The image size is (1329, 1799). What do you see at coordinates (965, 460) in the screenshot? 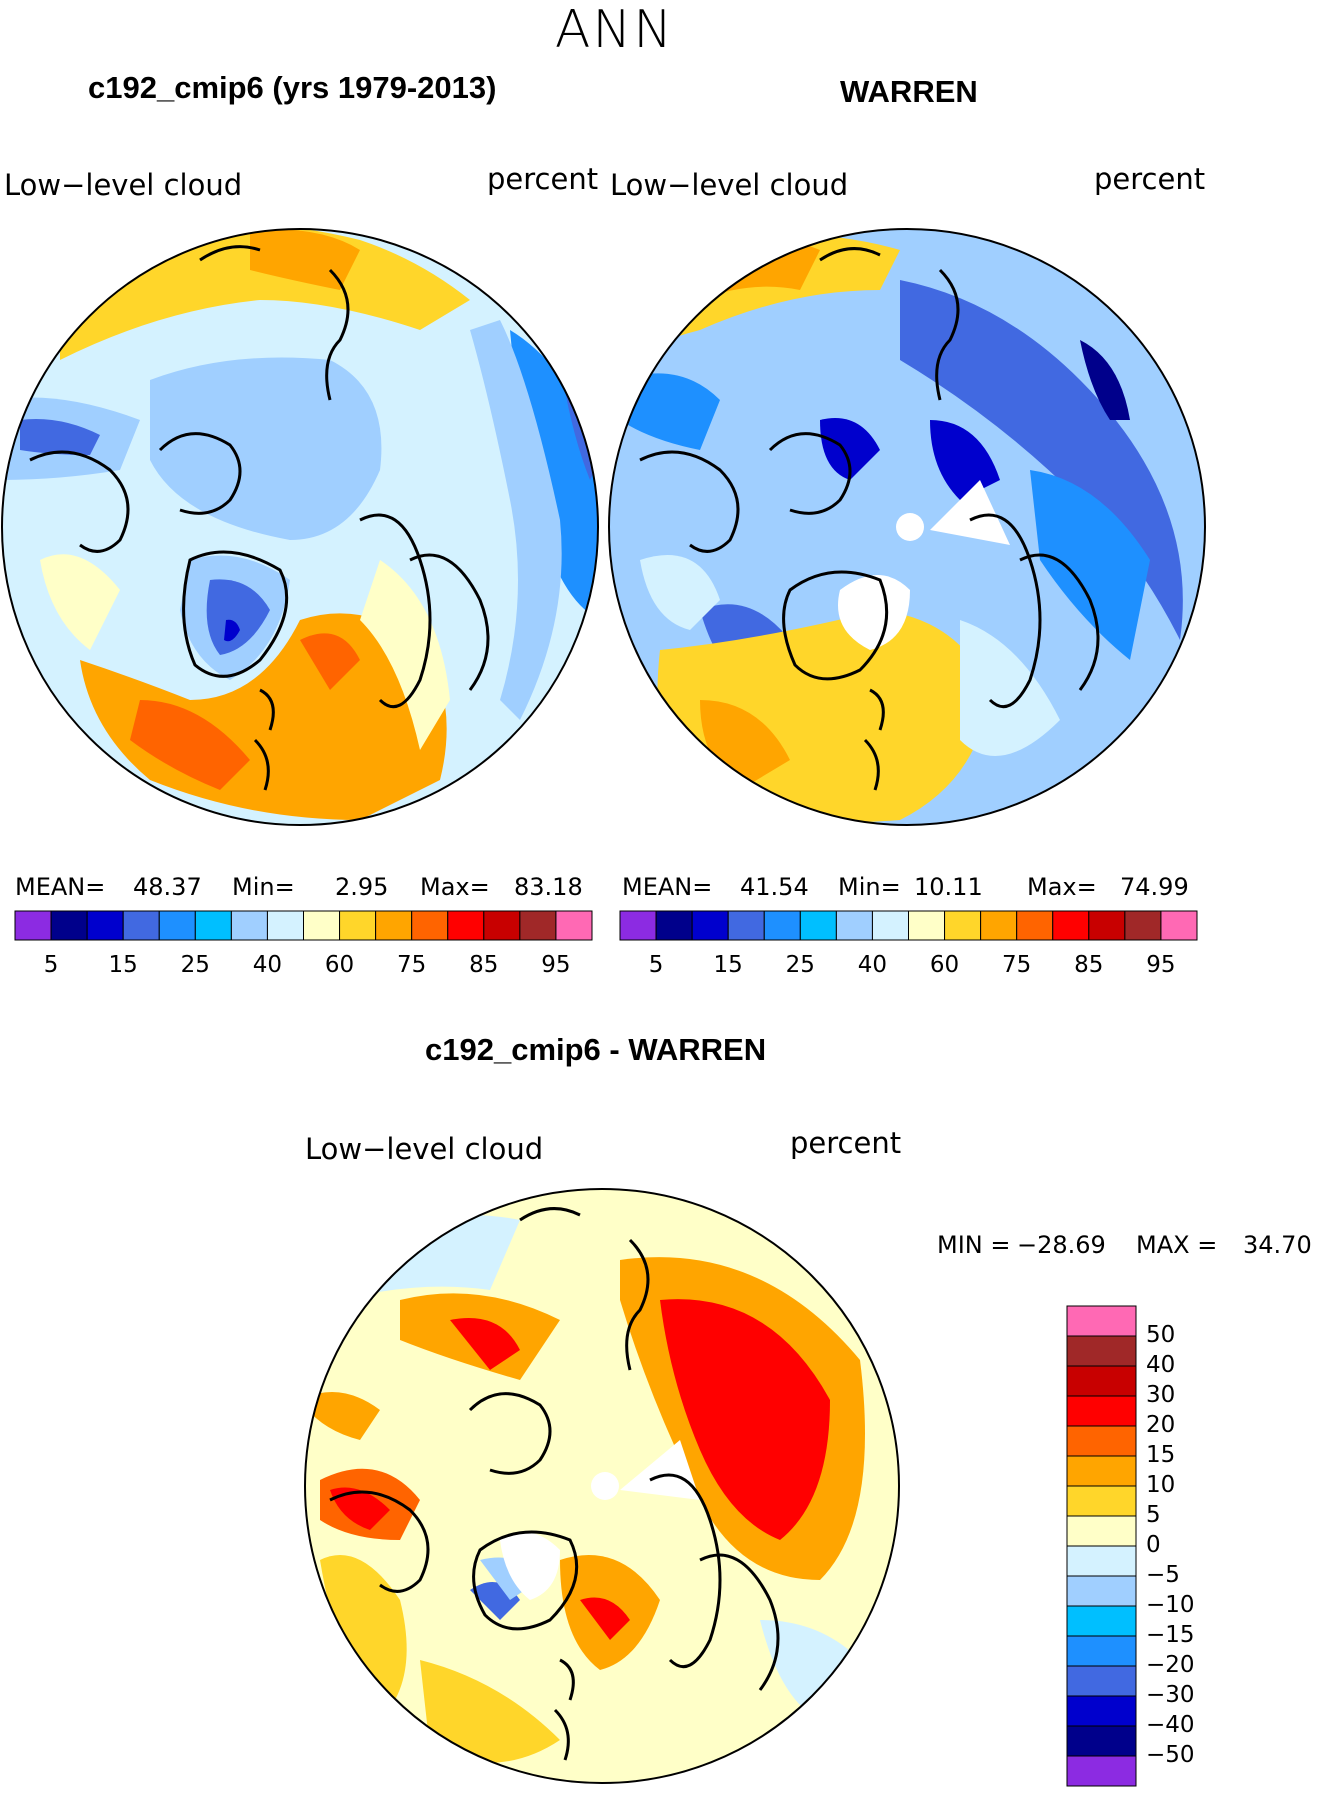
I see `panel2-fill-siberia-navy` at bounding box center [965, 460].